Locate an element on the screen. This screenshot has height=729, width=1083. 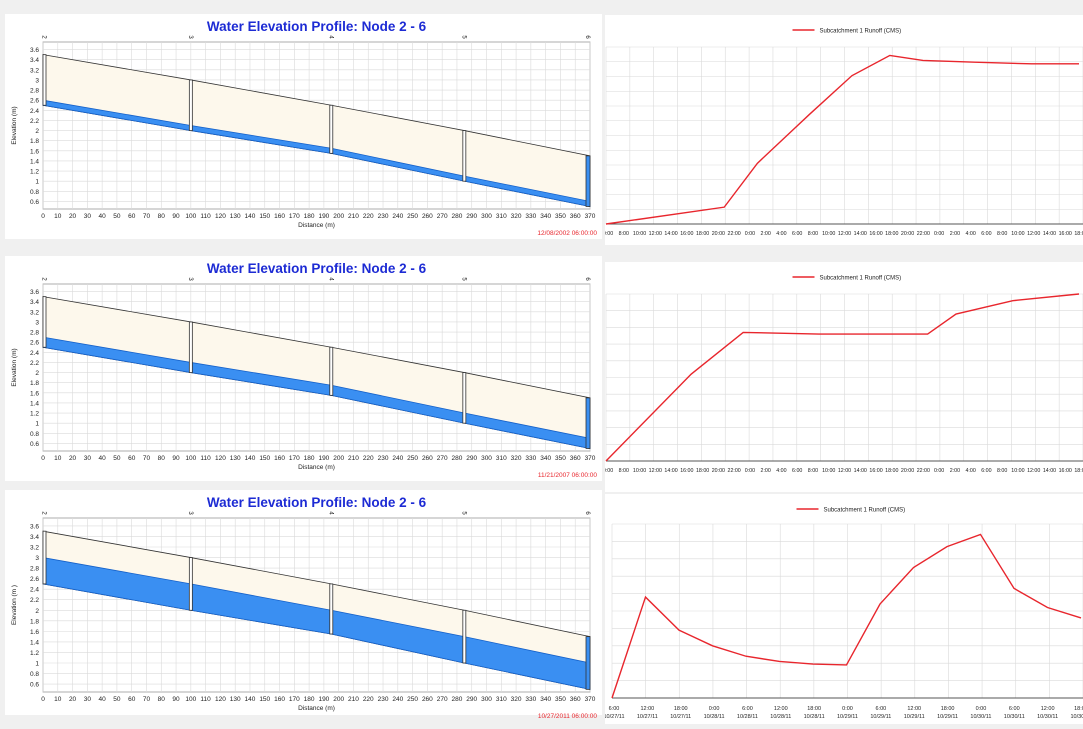
x-tick-label: 230 is located at coordinates (383, 458).